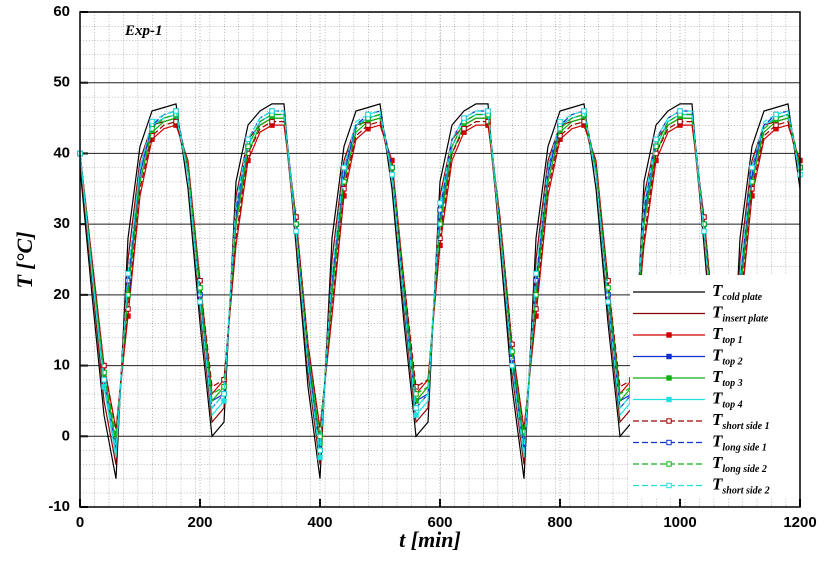  What do you see at coordinates (727, 357) in the screenshot?
I see `legend-label: Ttop 2` at bounding box center [727, 357].